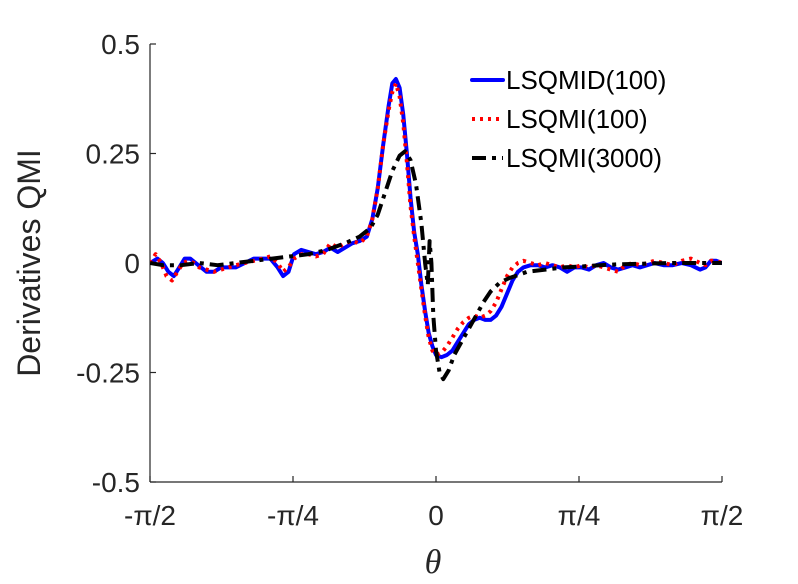  Describe the element at coordinates (108, 373) in the screenshot. I see `y-tick-label: -0.25` at that location.